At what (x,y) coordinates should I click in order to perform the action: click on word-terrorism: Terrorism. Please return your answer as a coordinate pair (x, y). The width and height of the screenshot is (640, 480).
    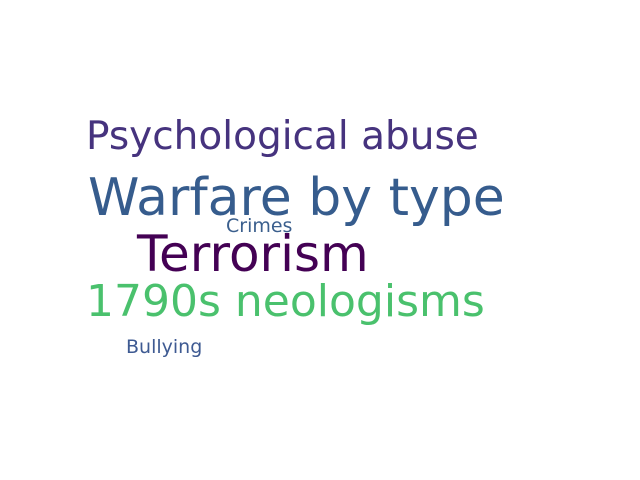
    Looking at the image, I should click on (253, 254).